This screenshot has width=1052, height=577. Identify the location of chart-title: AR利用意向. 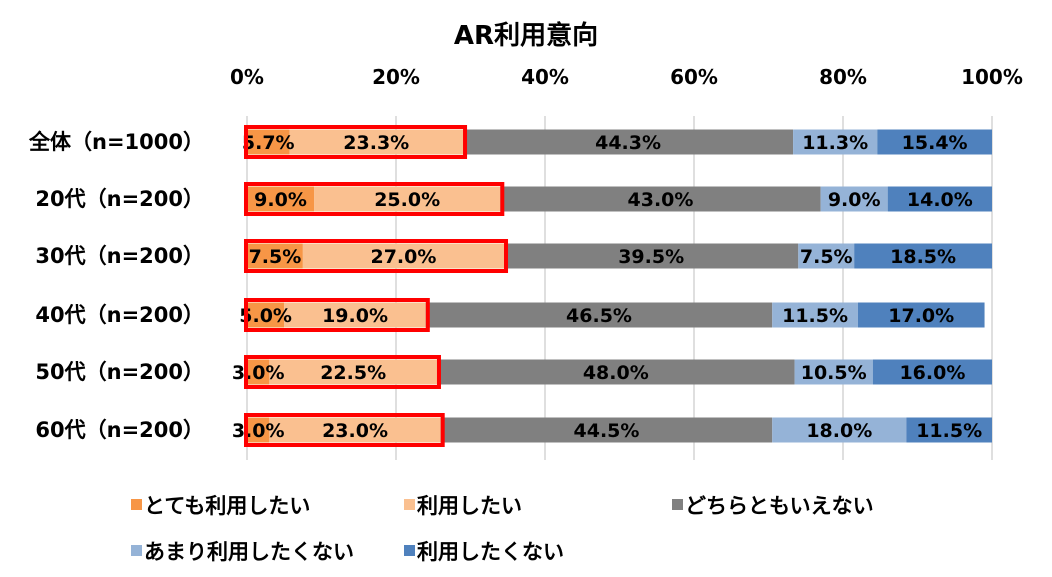
(526, 35).